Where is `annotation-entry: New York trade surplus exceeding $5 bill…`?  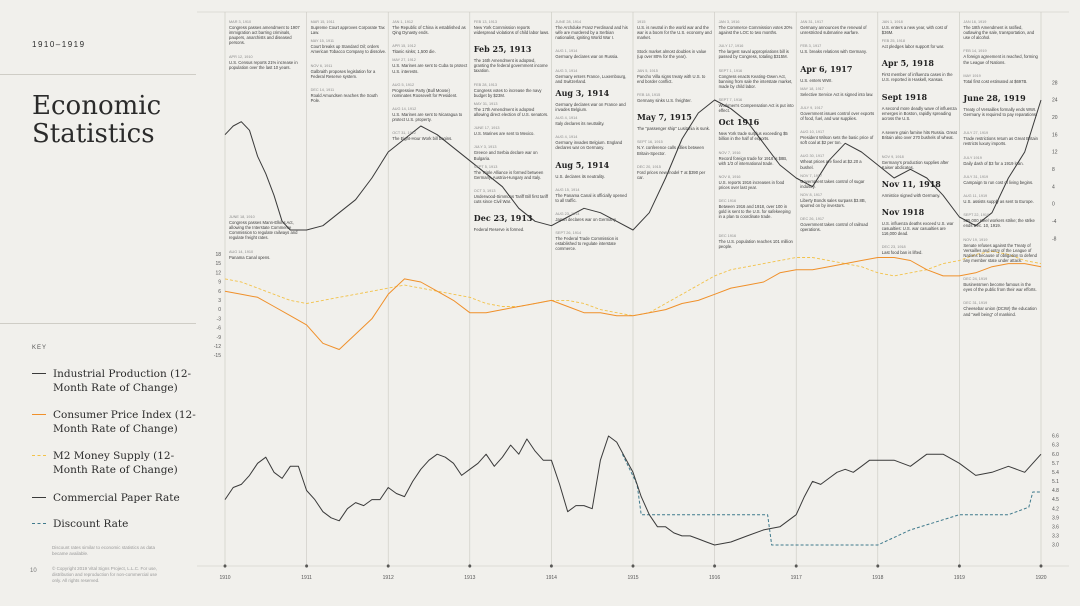 annotation-entry: New York trade surplus exceeding $5 bill… is located at coordinates (757, 136).